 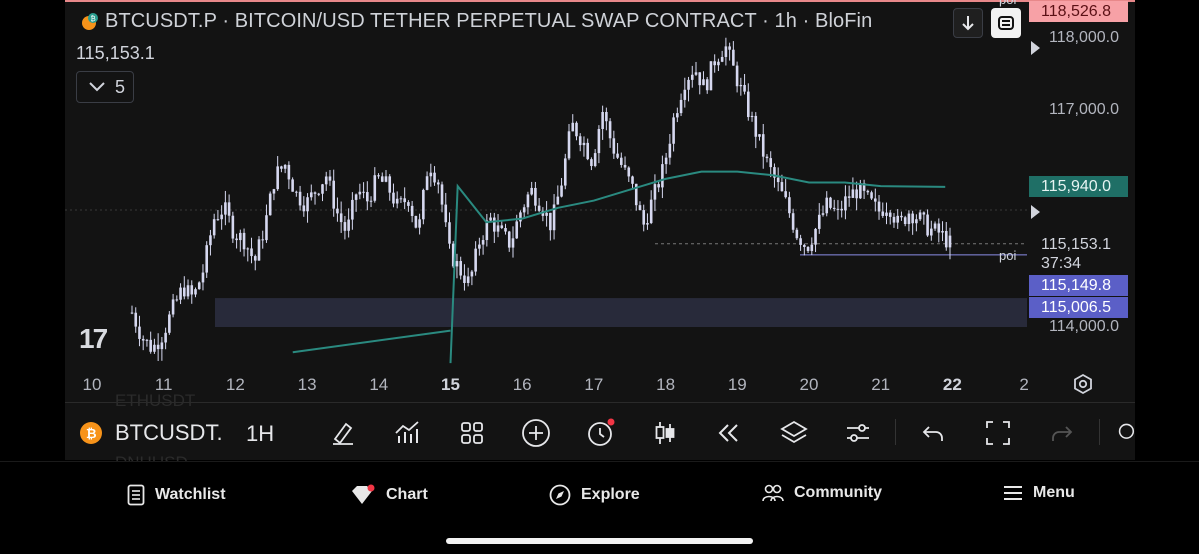 What do you see at coordinates (998, 433) in the screenshot?
I see `fullscreen-button` at bounding box center [998, 433].